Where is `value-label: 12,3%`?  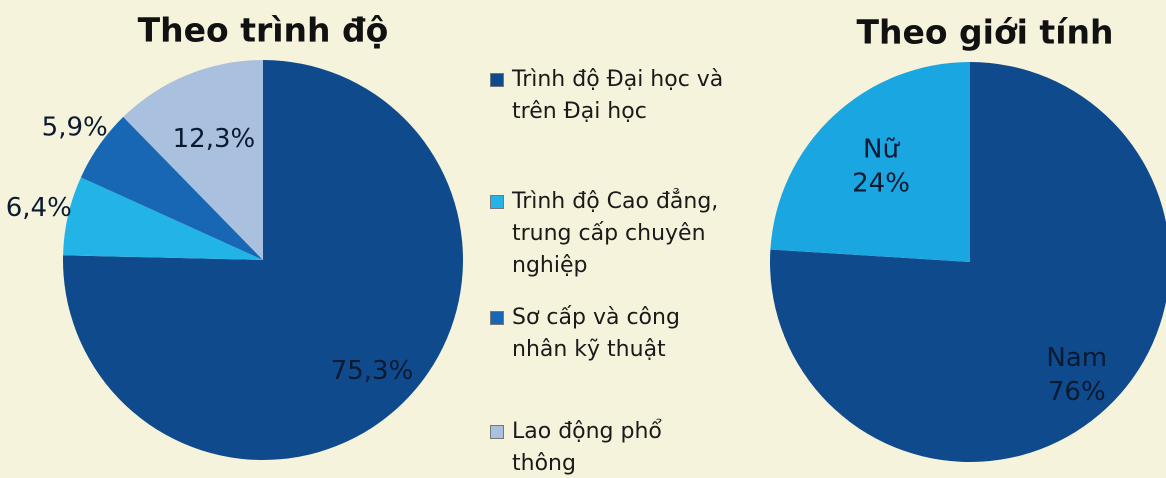 value-label: 12,3% is located at coordinates (214, 139).